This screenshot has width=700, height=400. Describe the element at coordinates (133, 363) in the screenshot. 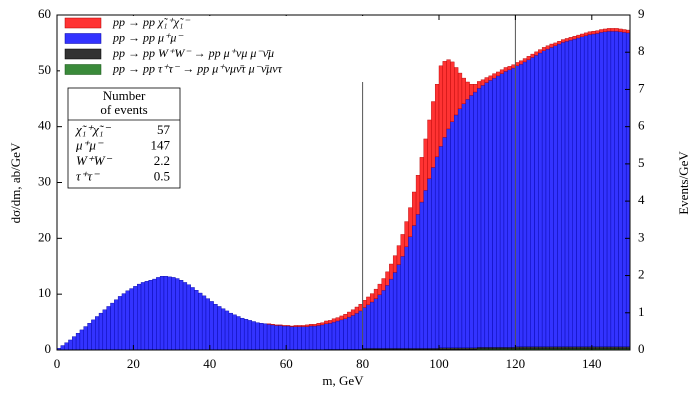

I see `x-tick-label: 20` at that location.